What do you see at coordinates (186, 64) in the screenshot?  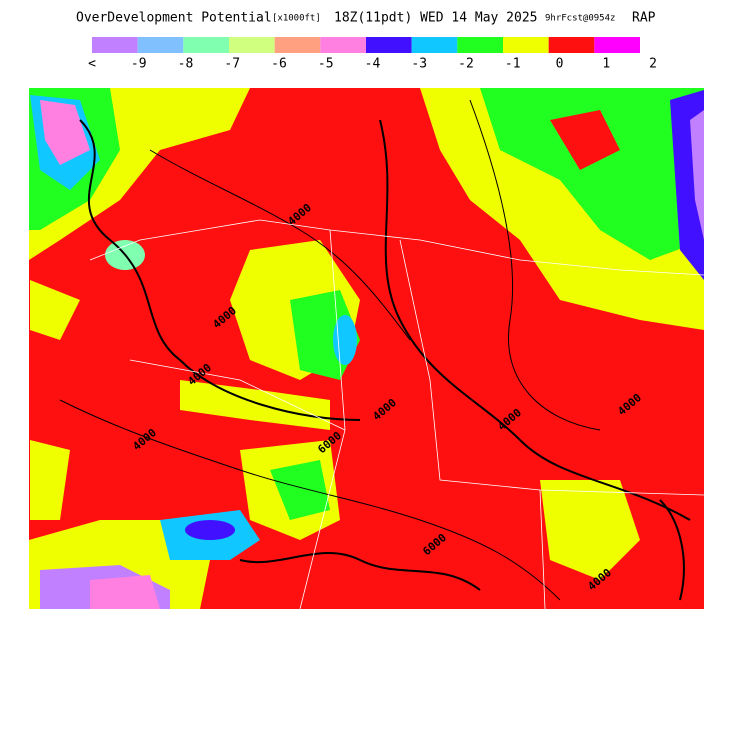 I see `colorbar-label: -8` at bounding box center [186, 64].